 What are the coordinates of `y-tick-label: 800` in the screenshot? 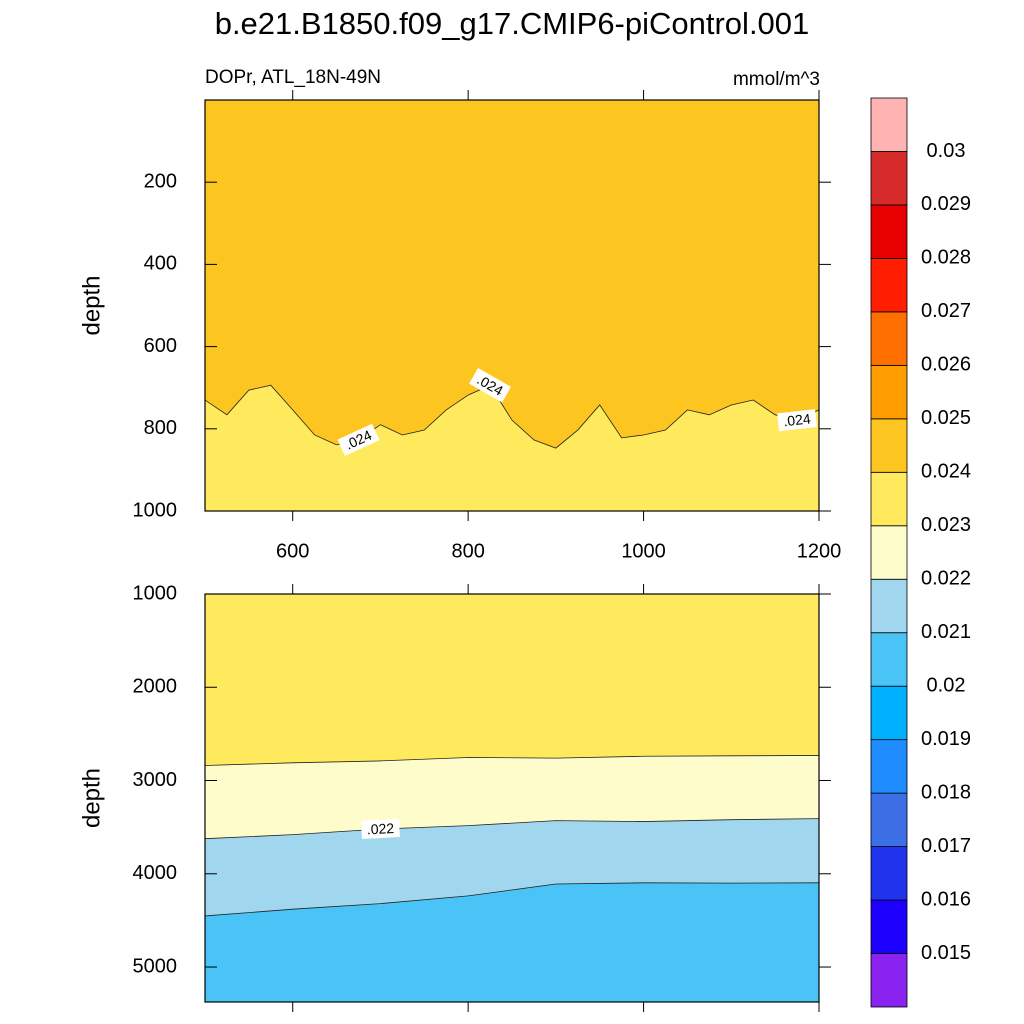 It's located at (160, 428).